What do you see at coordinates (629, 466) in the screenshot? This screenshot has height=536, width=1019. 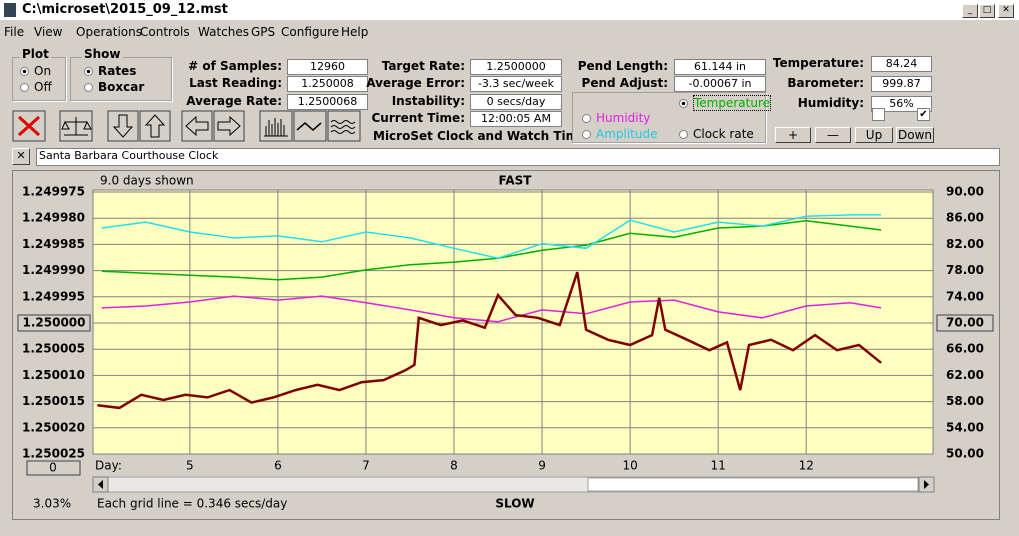 I see `x-tick-label: 10` at bounding box center [629, 466].